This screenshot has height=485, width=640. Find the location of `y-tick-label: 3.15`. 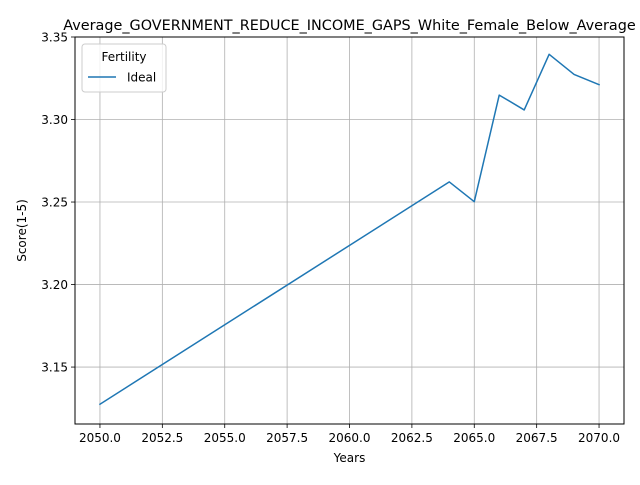

y-tick-label: 3.15 is located at coordinates (54, 368).